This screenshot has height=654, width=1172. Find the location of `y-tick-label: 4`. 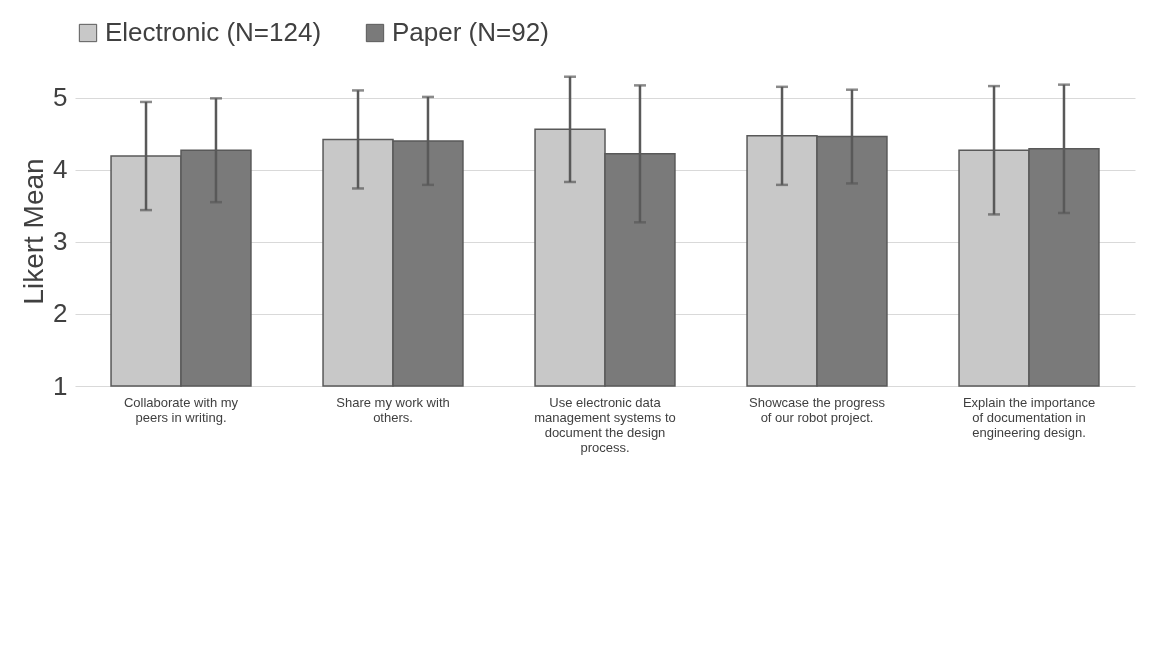

y-tick-label: 4 is located at coordinates (60, 169).